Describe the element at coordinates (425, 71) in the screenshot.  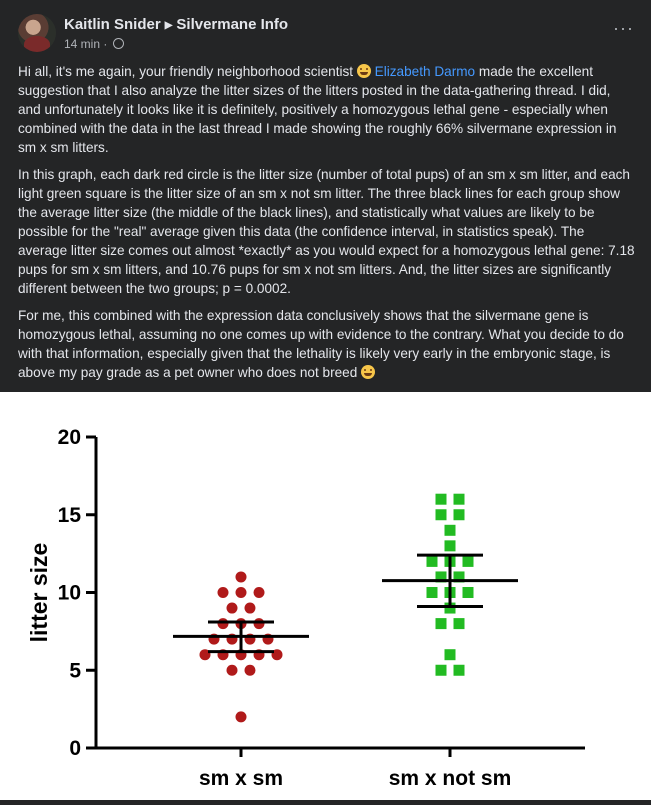
I see `mention-link: Elizabeth Darmo` at that location.